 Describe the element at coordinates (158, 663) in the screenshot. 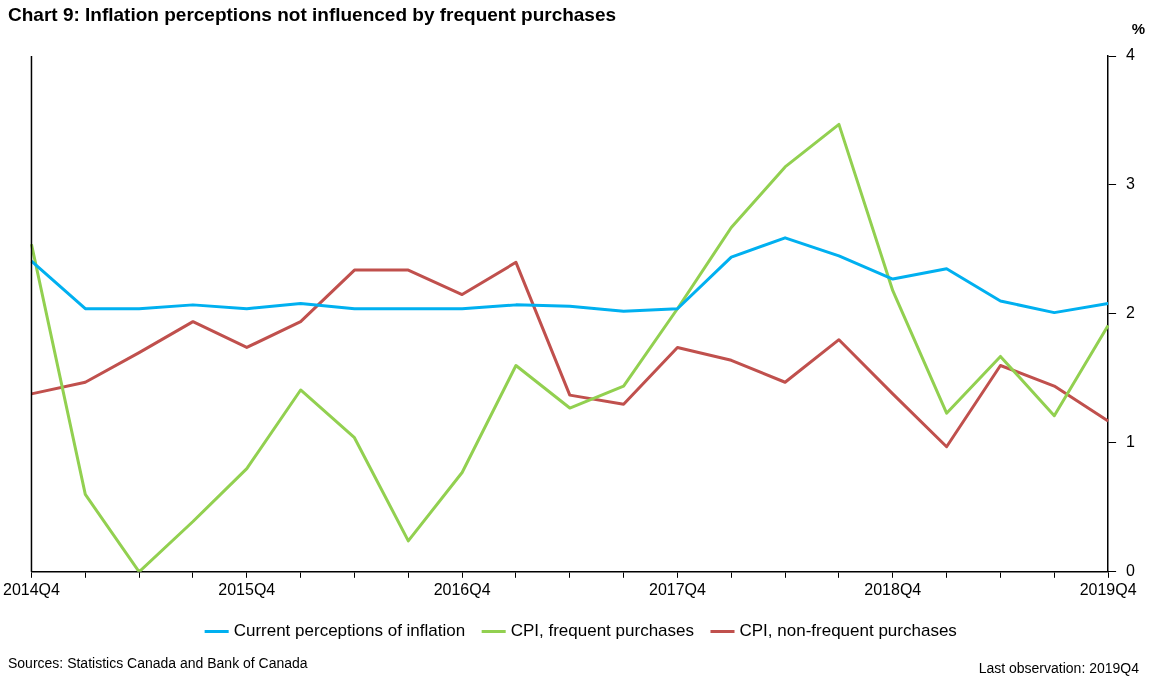

I see `source-note: Sources: Statistics Canada and Bank of Canada` at that location.